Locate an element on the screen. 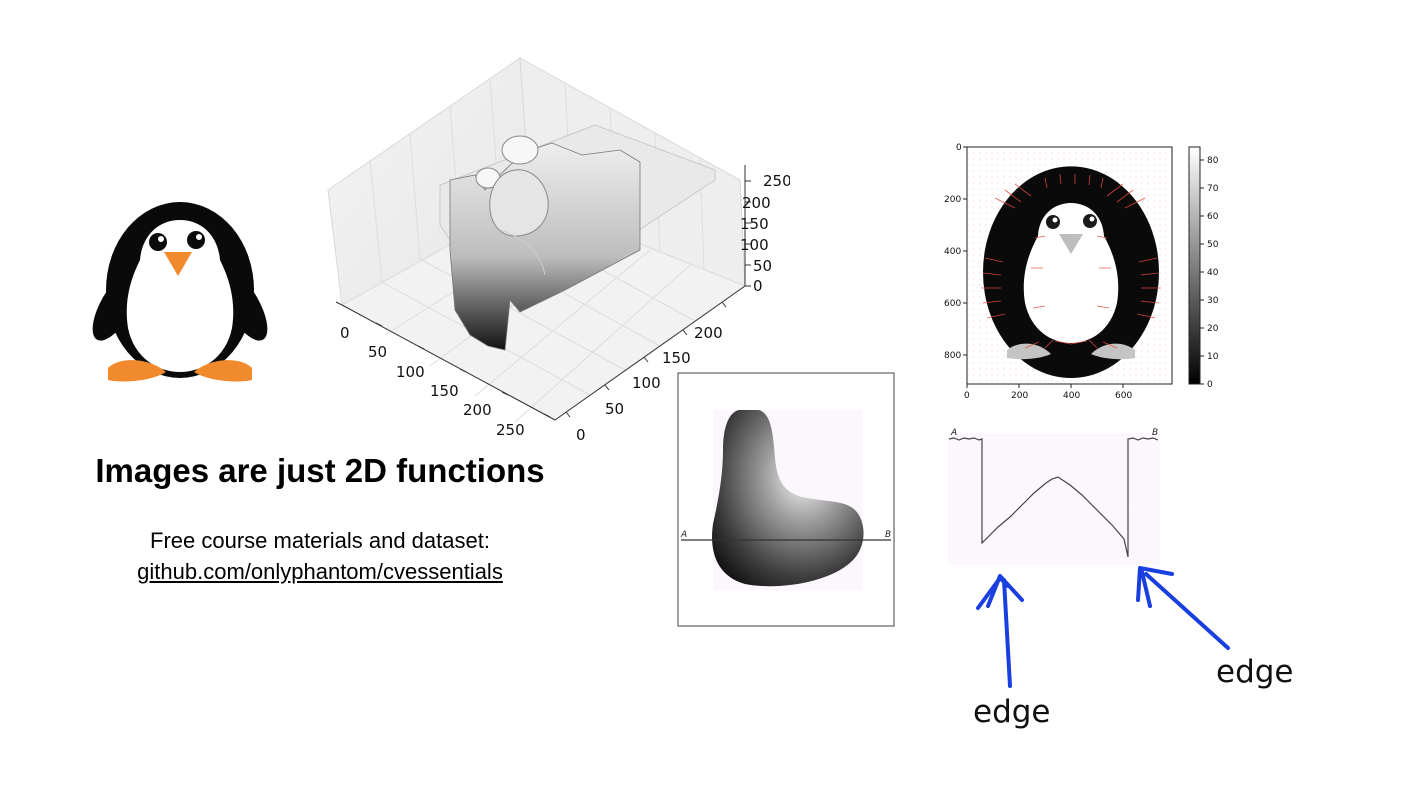 The width and height of the screenshot is (1424, 810). surface-z-tick: 150 is located at coordinates (754, 224).